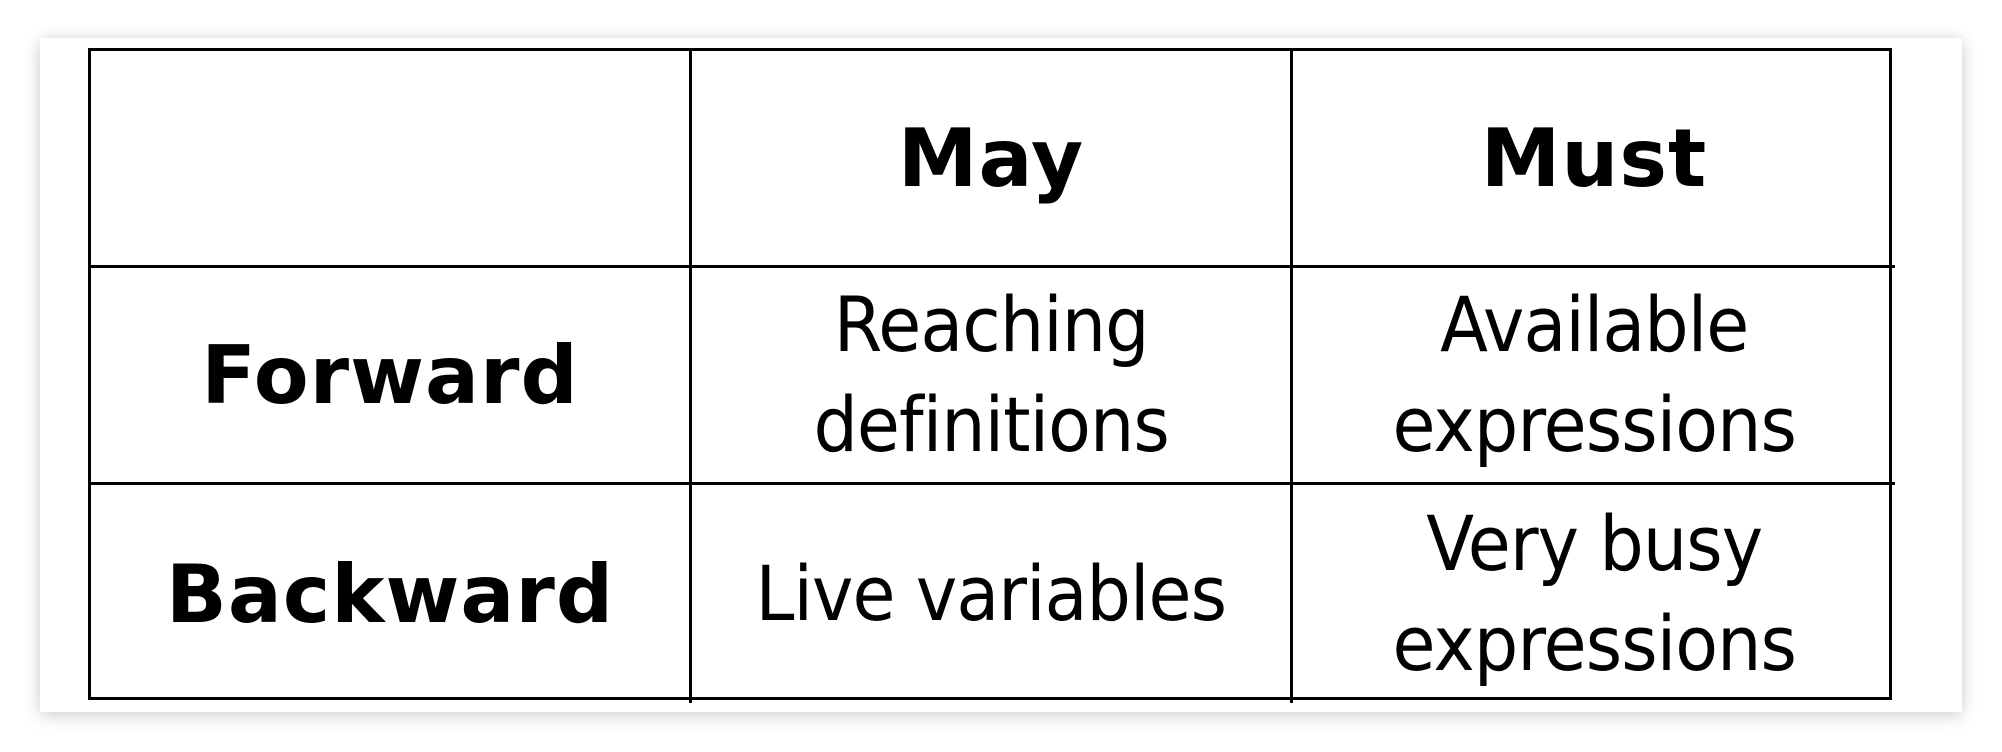 Image resolution: width=2002 pixels, height=752 pixels. I want to click on cell-backward-must-text: Very busy expressions, so click(1594, 594).